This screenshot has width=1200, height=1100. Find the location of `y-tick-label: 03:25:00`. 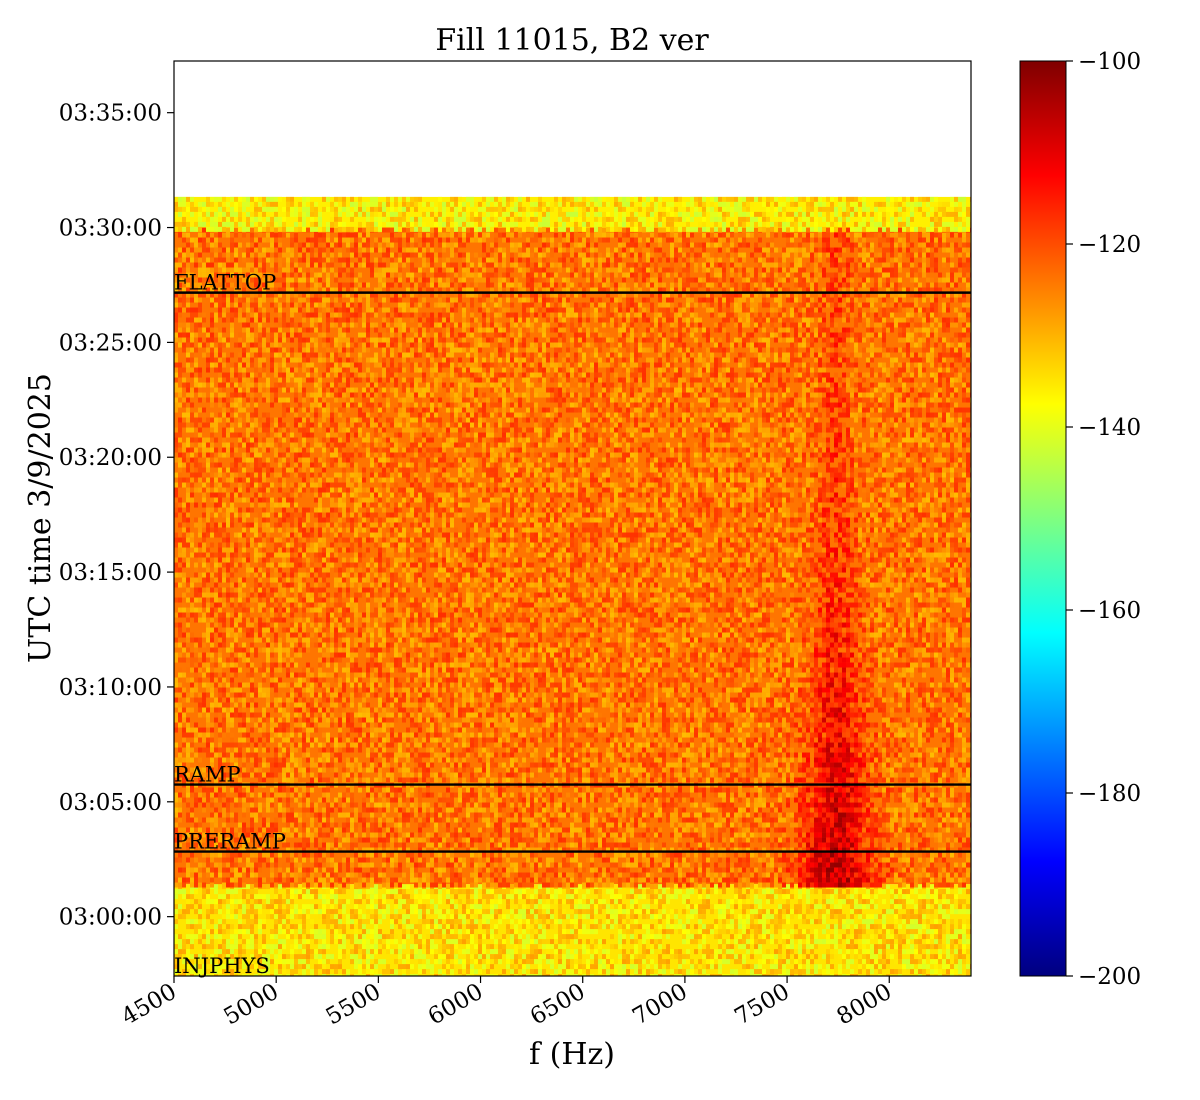

y-tick-label: 03:25:00 is located at coordinates (110, 343).